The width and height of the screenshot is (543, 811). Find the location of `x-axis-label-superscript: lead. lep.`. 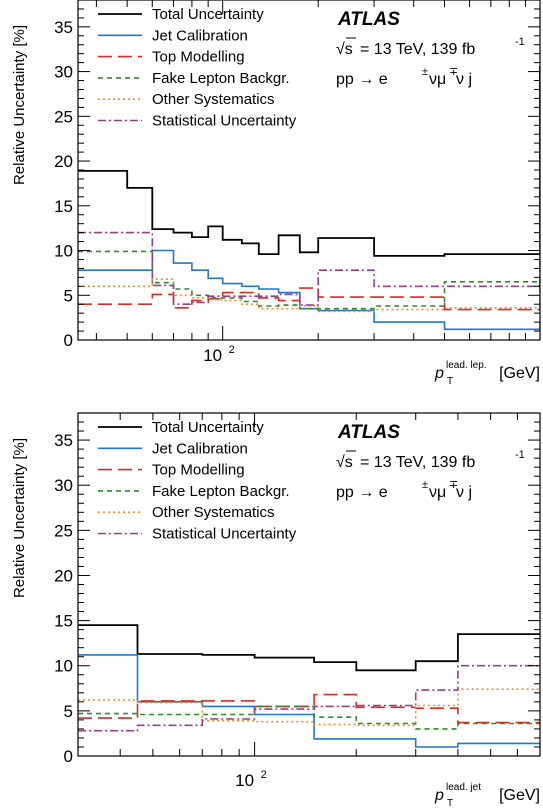

x-axis-label-superscript: lead. lep. is located at coordinates (466, 365).